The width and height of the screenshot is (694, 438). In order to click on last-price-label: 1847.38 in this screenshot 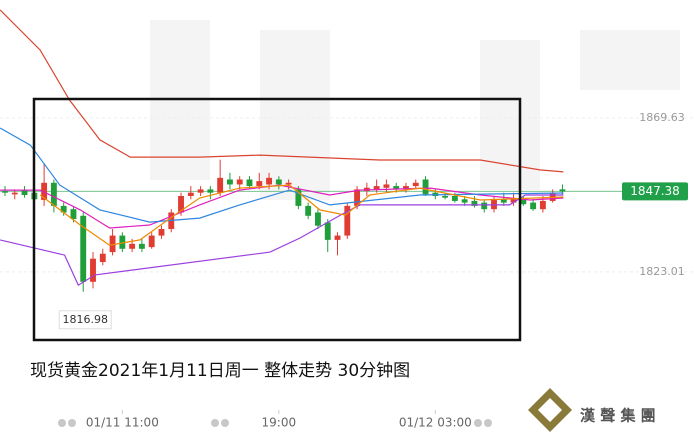, I will do `click(655, 191)`.